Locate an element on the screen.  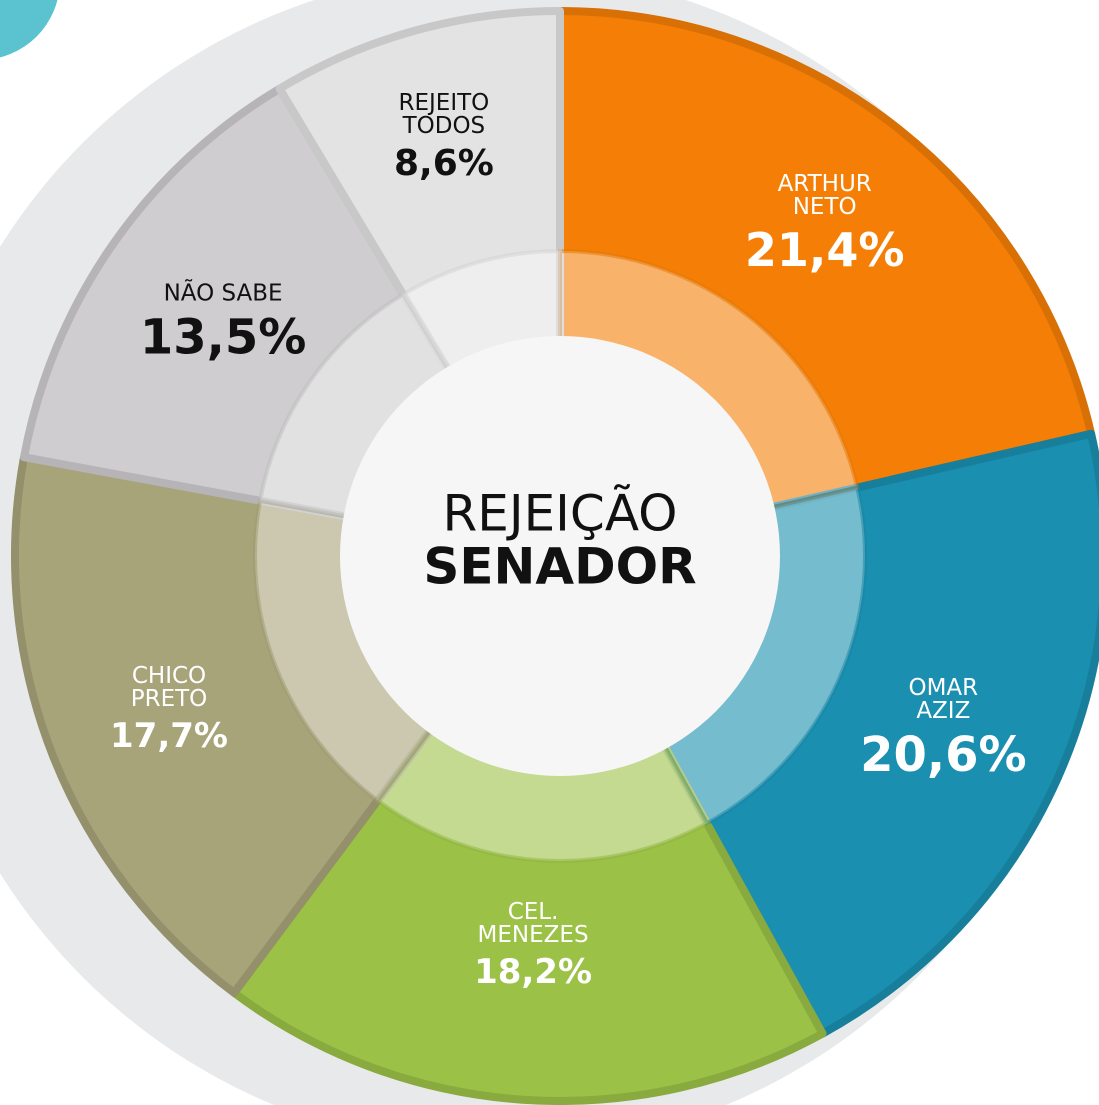
slice-label: REJEITO TODOS 8,6% is located at coordinates (443, 136).